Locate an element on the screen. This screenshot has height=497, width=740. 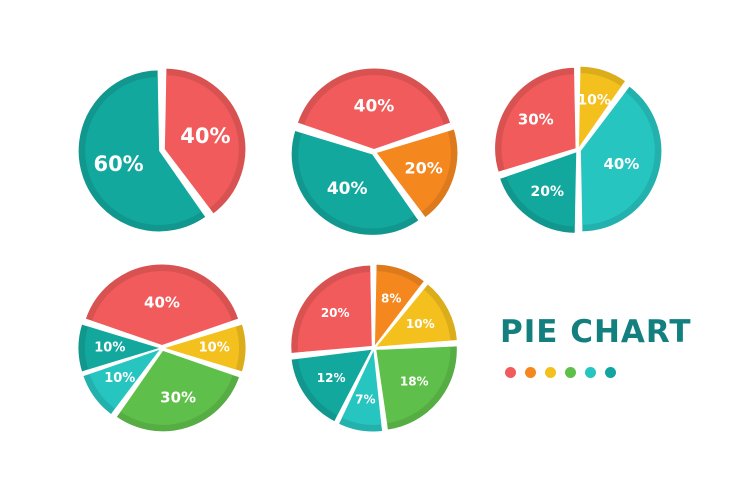
pie-chart-5: 8% 10% 18% 7% 12% 20% is located at coordinates (374, 348).